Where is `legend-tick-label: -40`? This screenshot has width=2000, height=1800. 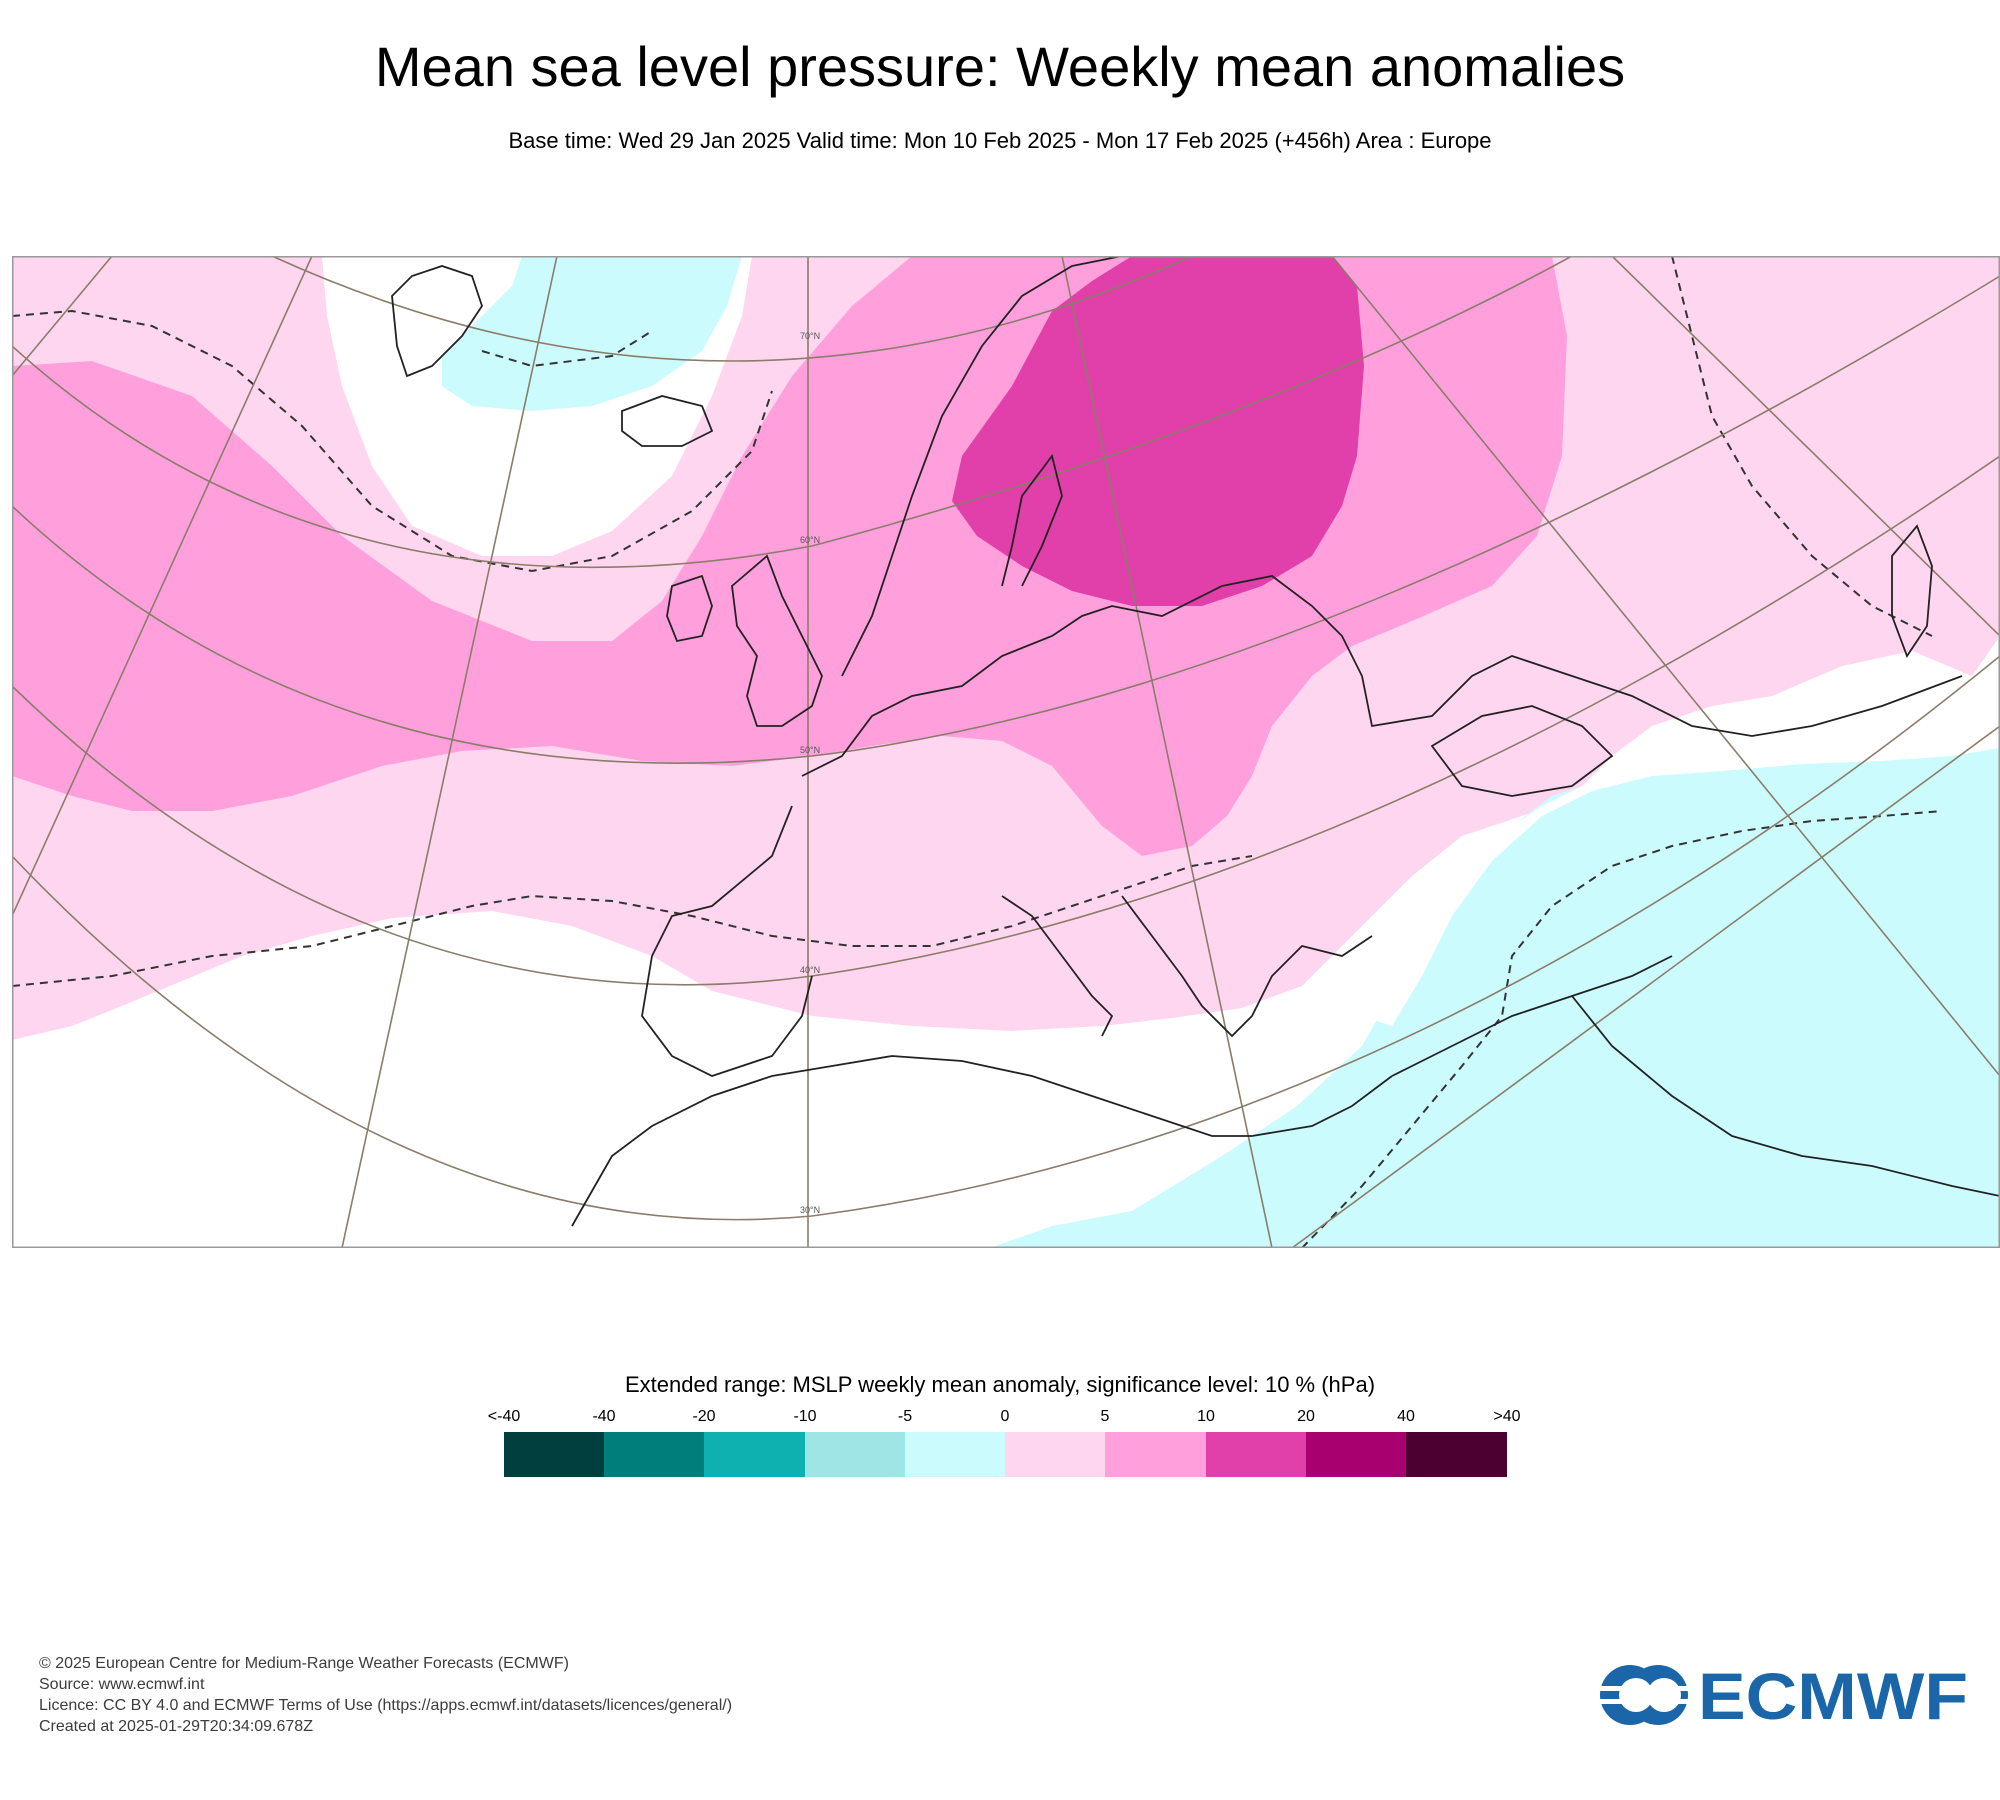
legend-tick-label: -40 is located at coordinates (604, 1416).